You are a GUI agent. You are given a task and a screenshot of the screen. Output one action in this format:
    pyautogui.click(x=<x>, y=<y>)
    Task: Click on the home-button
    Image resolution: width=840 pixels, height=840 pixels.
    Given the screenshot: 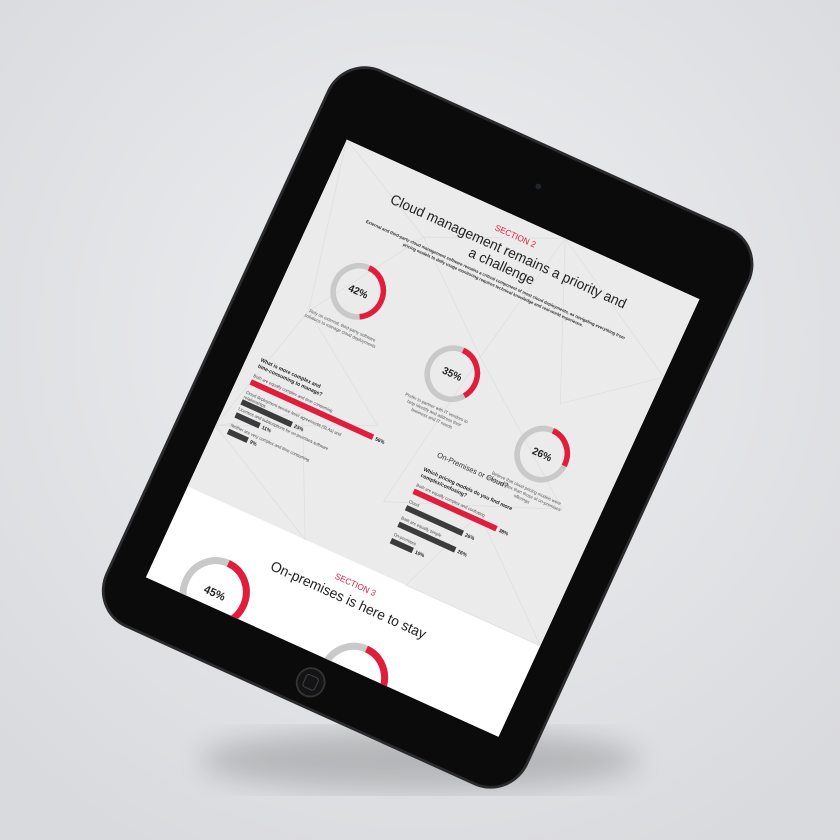 What is the action you would take?
    pyautogui.click(x=310, y=682)
    